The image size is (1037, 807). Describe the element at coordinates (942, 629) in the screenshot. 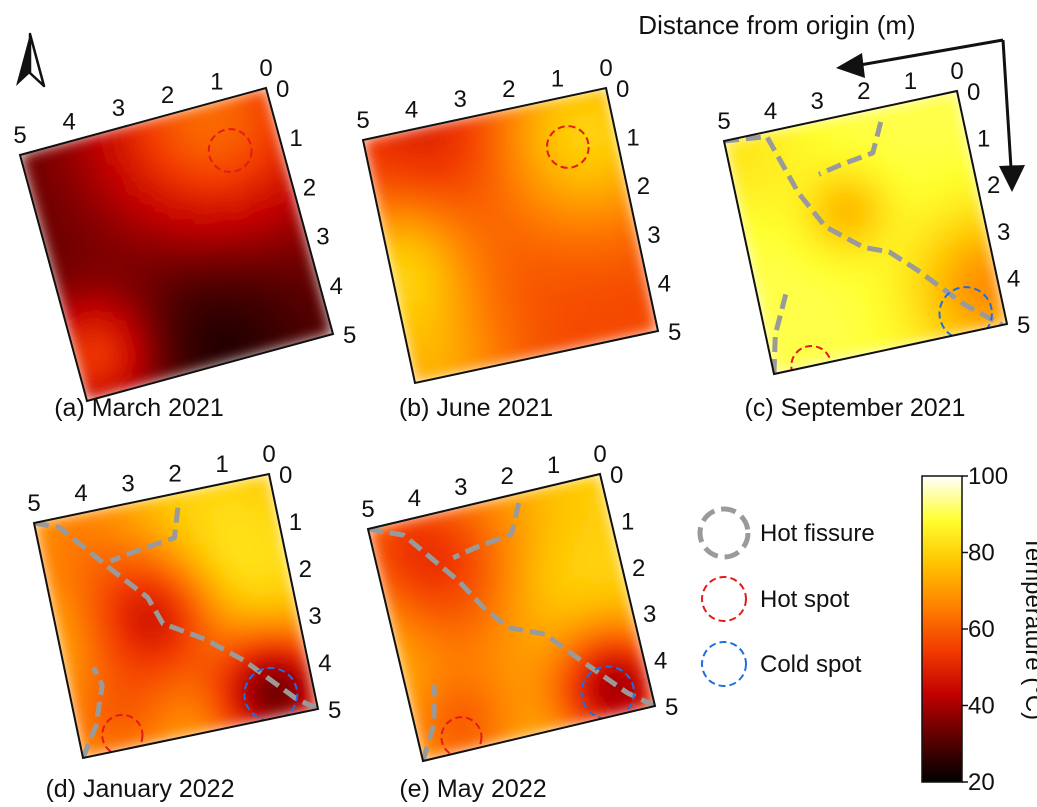

I see `colorbar-gradient` at that location.